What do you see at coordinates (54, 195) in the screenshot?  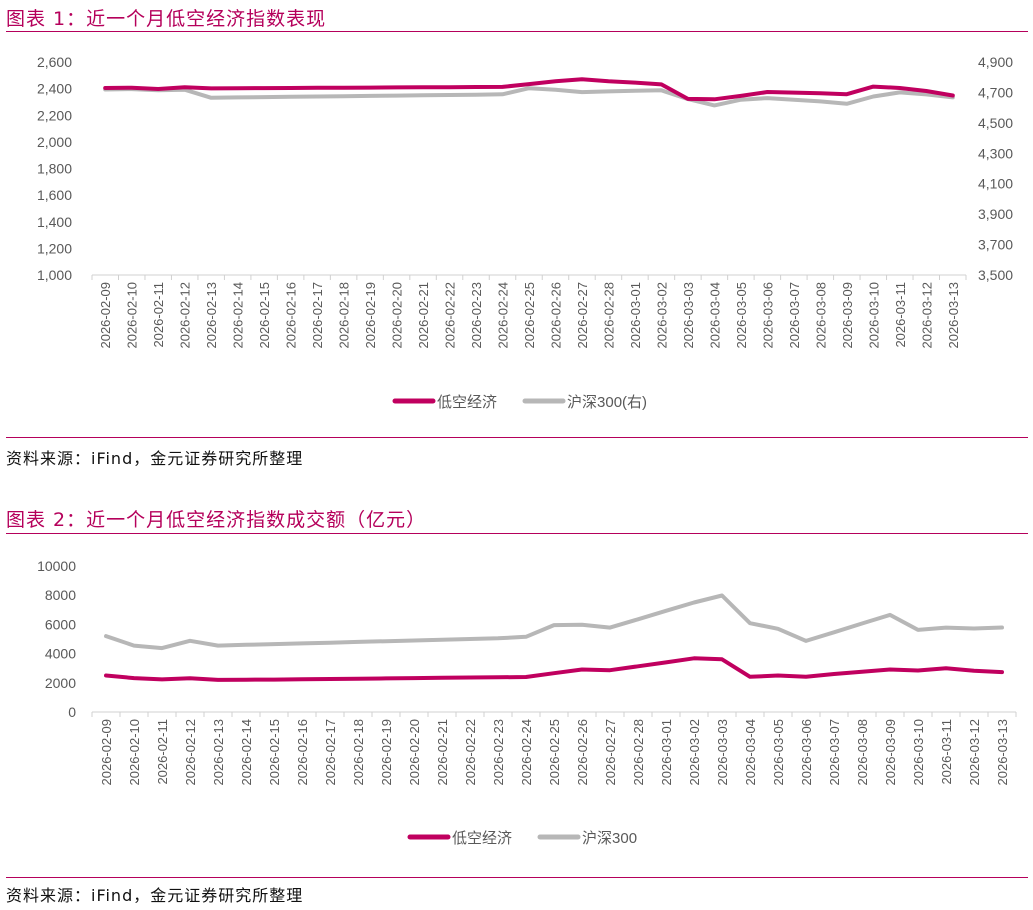 I see `y-tick-label: 1,600` at bounding box center [54, 195].